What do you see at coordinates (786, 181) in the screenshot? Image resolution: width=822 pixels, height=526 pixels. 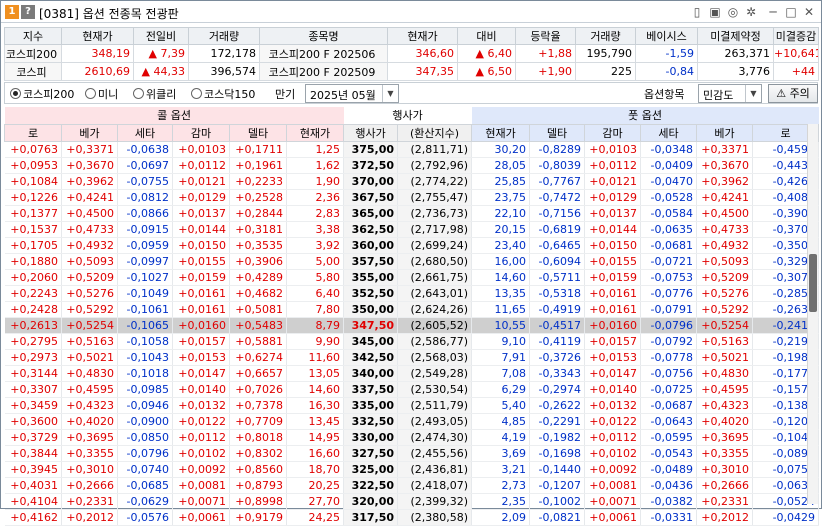 I see `put-rho: -0,4266` at bounding box center [786, 181].